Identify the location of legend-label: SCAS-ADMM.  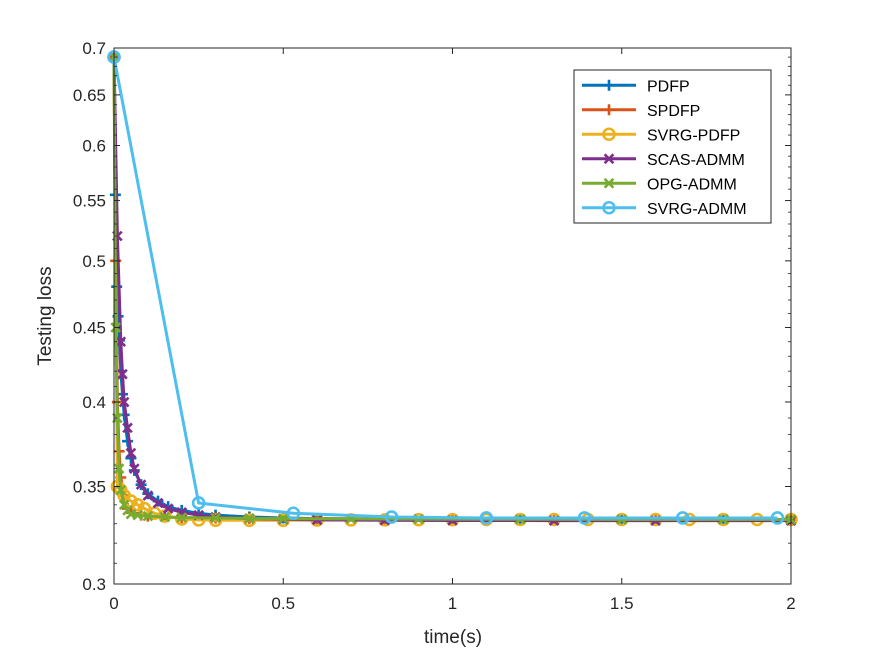
(696, 160).